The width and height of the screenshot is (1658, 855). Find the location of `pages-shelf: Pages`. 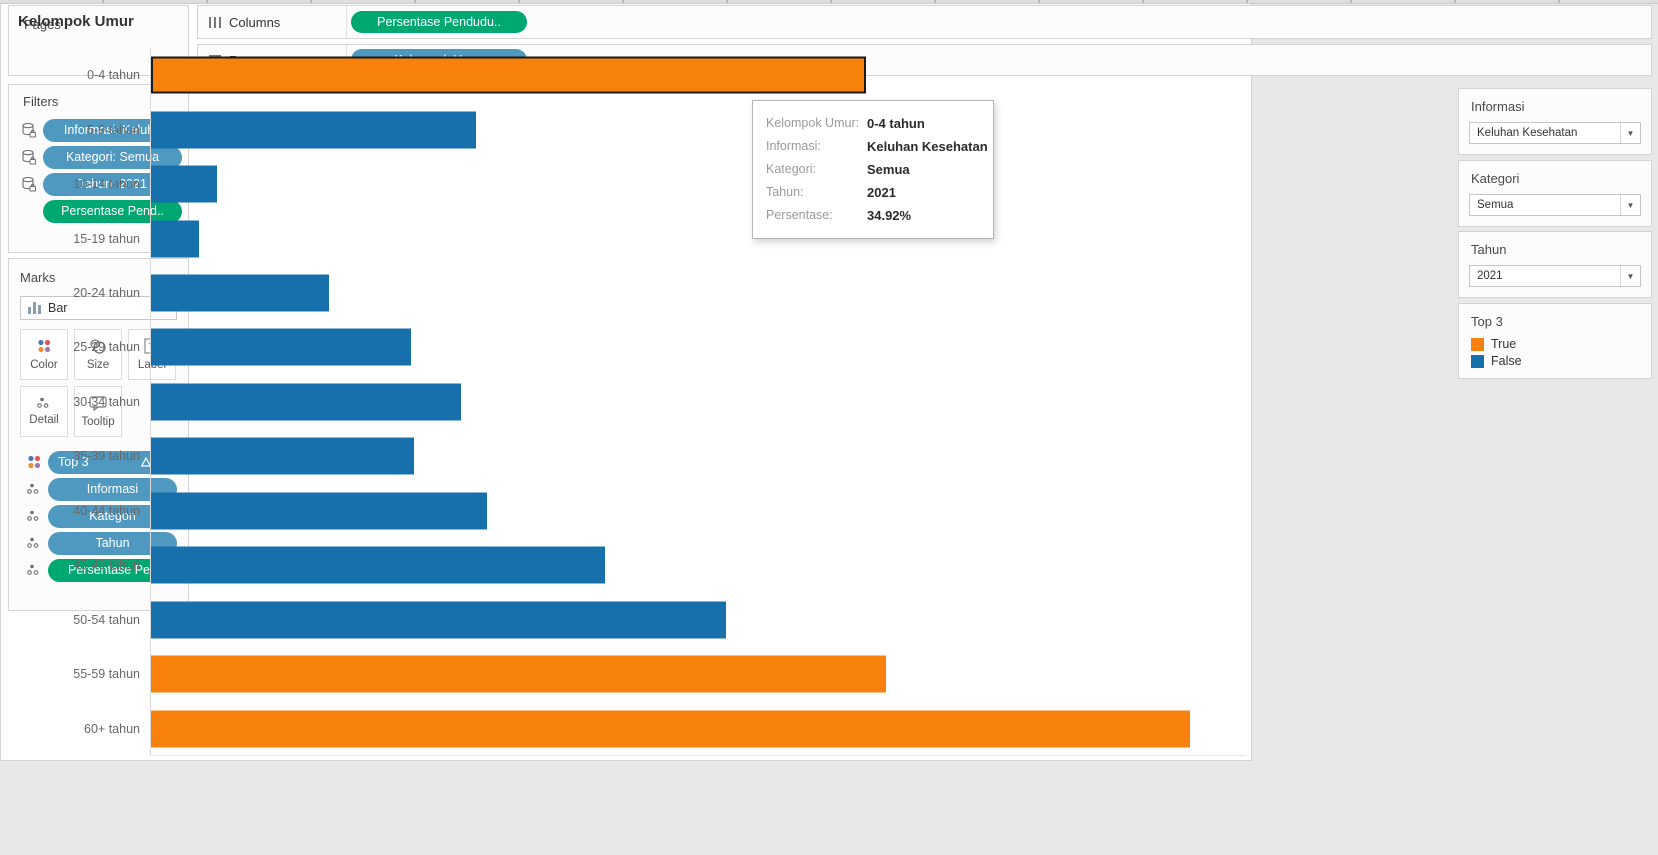

pages-shelf: Pages is located at coordinates (98, 40).